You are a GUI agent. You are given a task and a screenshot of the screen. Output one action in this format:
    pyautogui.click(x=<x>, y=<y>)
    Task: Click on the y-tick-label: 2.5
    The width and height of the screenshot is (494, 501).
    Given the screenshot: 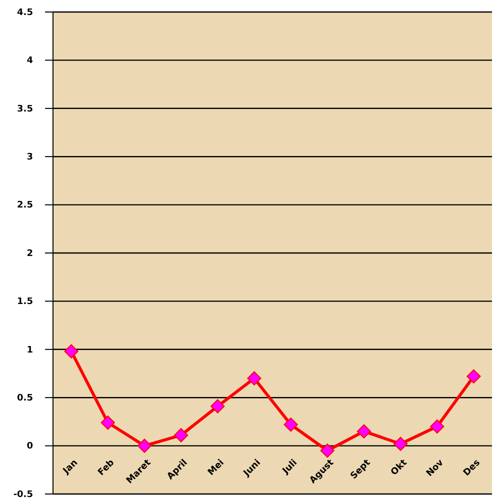 What is the action you would take?
    pyautogui.click(x=25, y=205)
    